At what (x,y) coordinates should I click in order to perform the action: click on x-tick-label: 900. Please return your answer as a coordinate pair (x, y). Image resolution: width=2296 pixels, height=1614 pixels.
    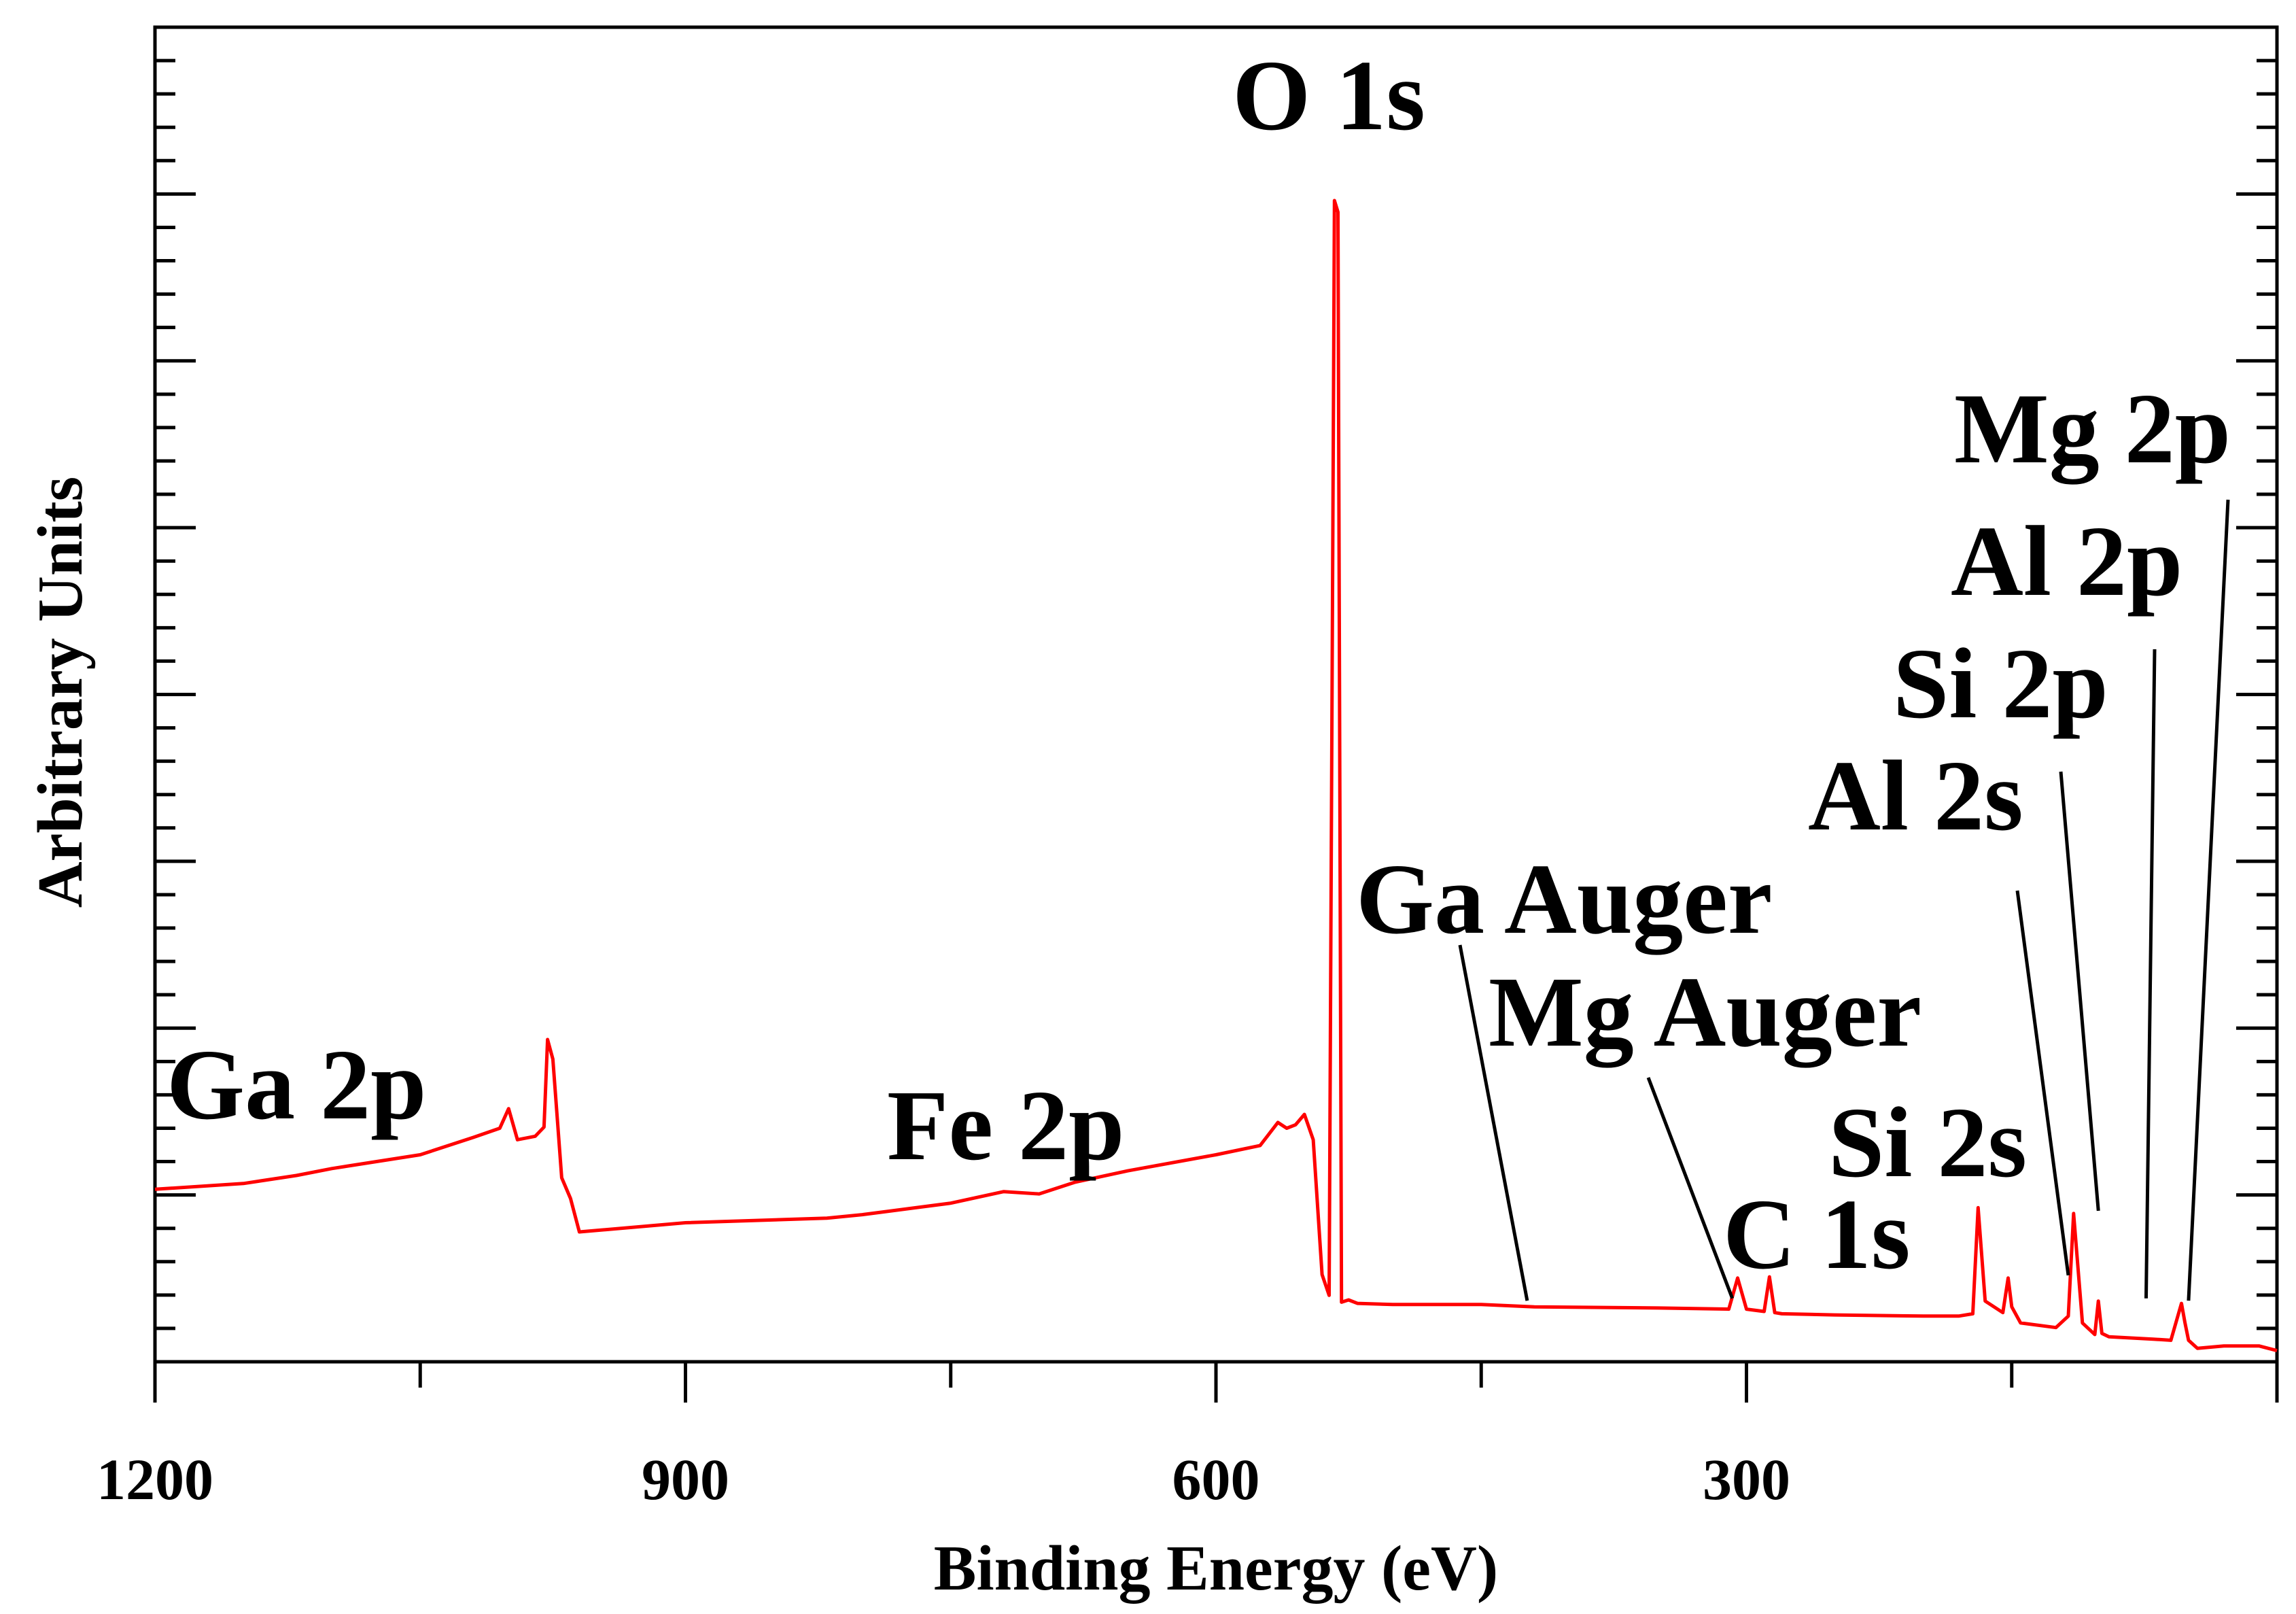
    Looking at the image, I should click on (685, 1479).